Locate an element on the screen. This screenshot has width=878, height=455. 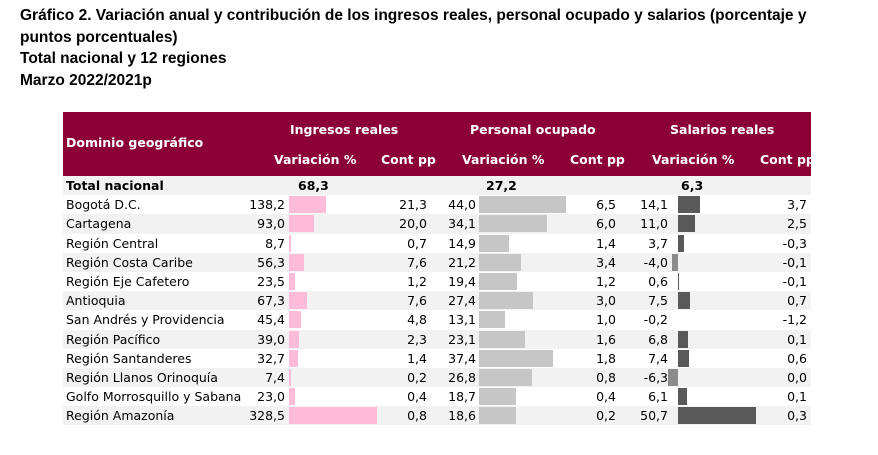
personal-variation: 27,4 is located at coordinates (462, 301).